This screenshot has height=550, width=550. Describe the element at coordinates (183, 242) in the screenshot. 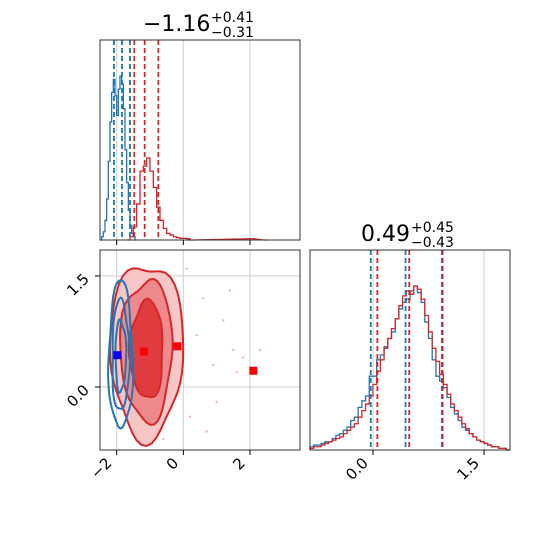

I see `top-left-x-ticks` at that location.